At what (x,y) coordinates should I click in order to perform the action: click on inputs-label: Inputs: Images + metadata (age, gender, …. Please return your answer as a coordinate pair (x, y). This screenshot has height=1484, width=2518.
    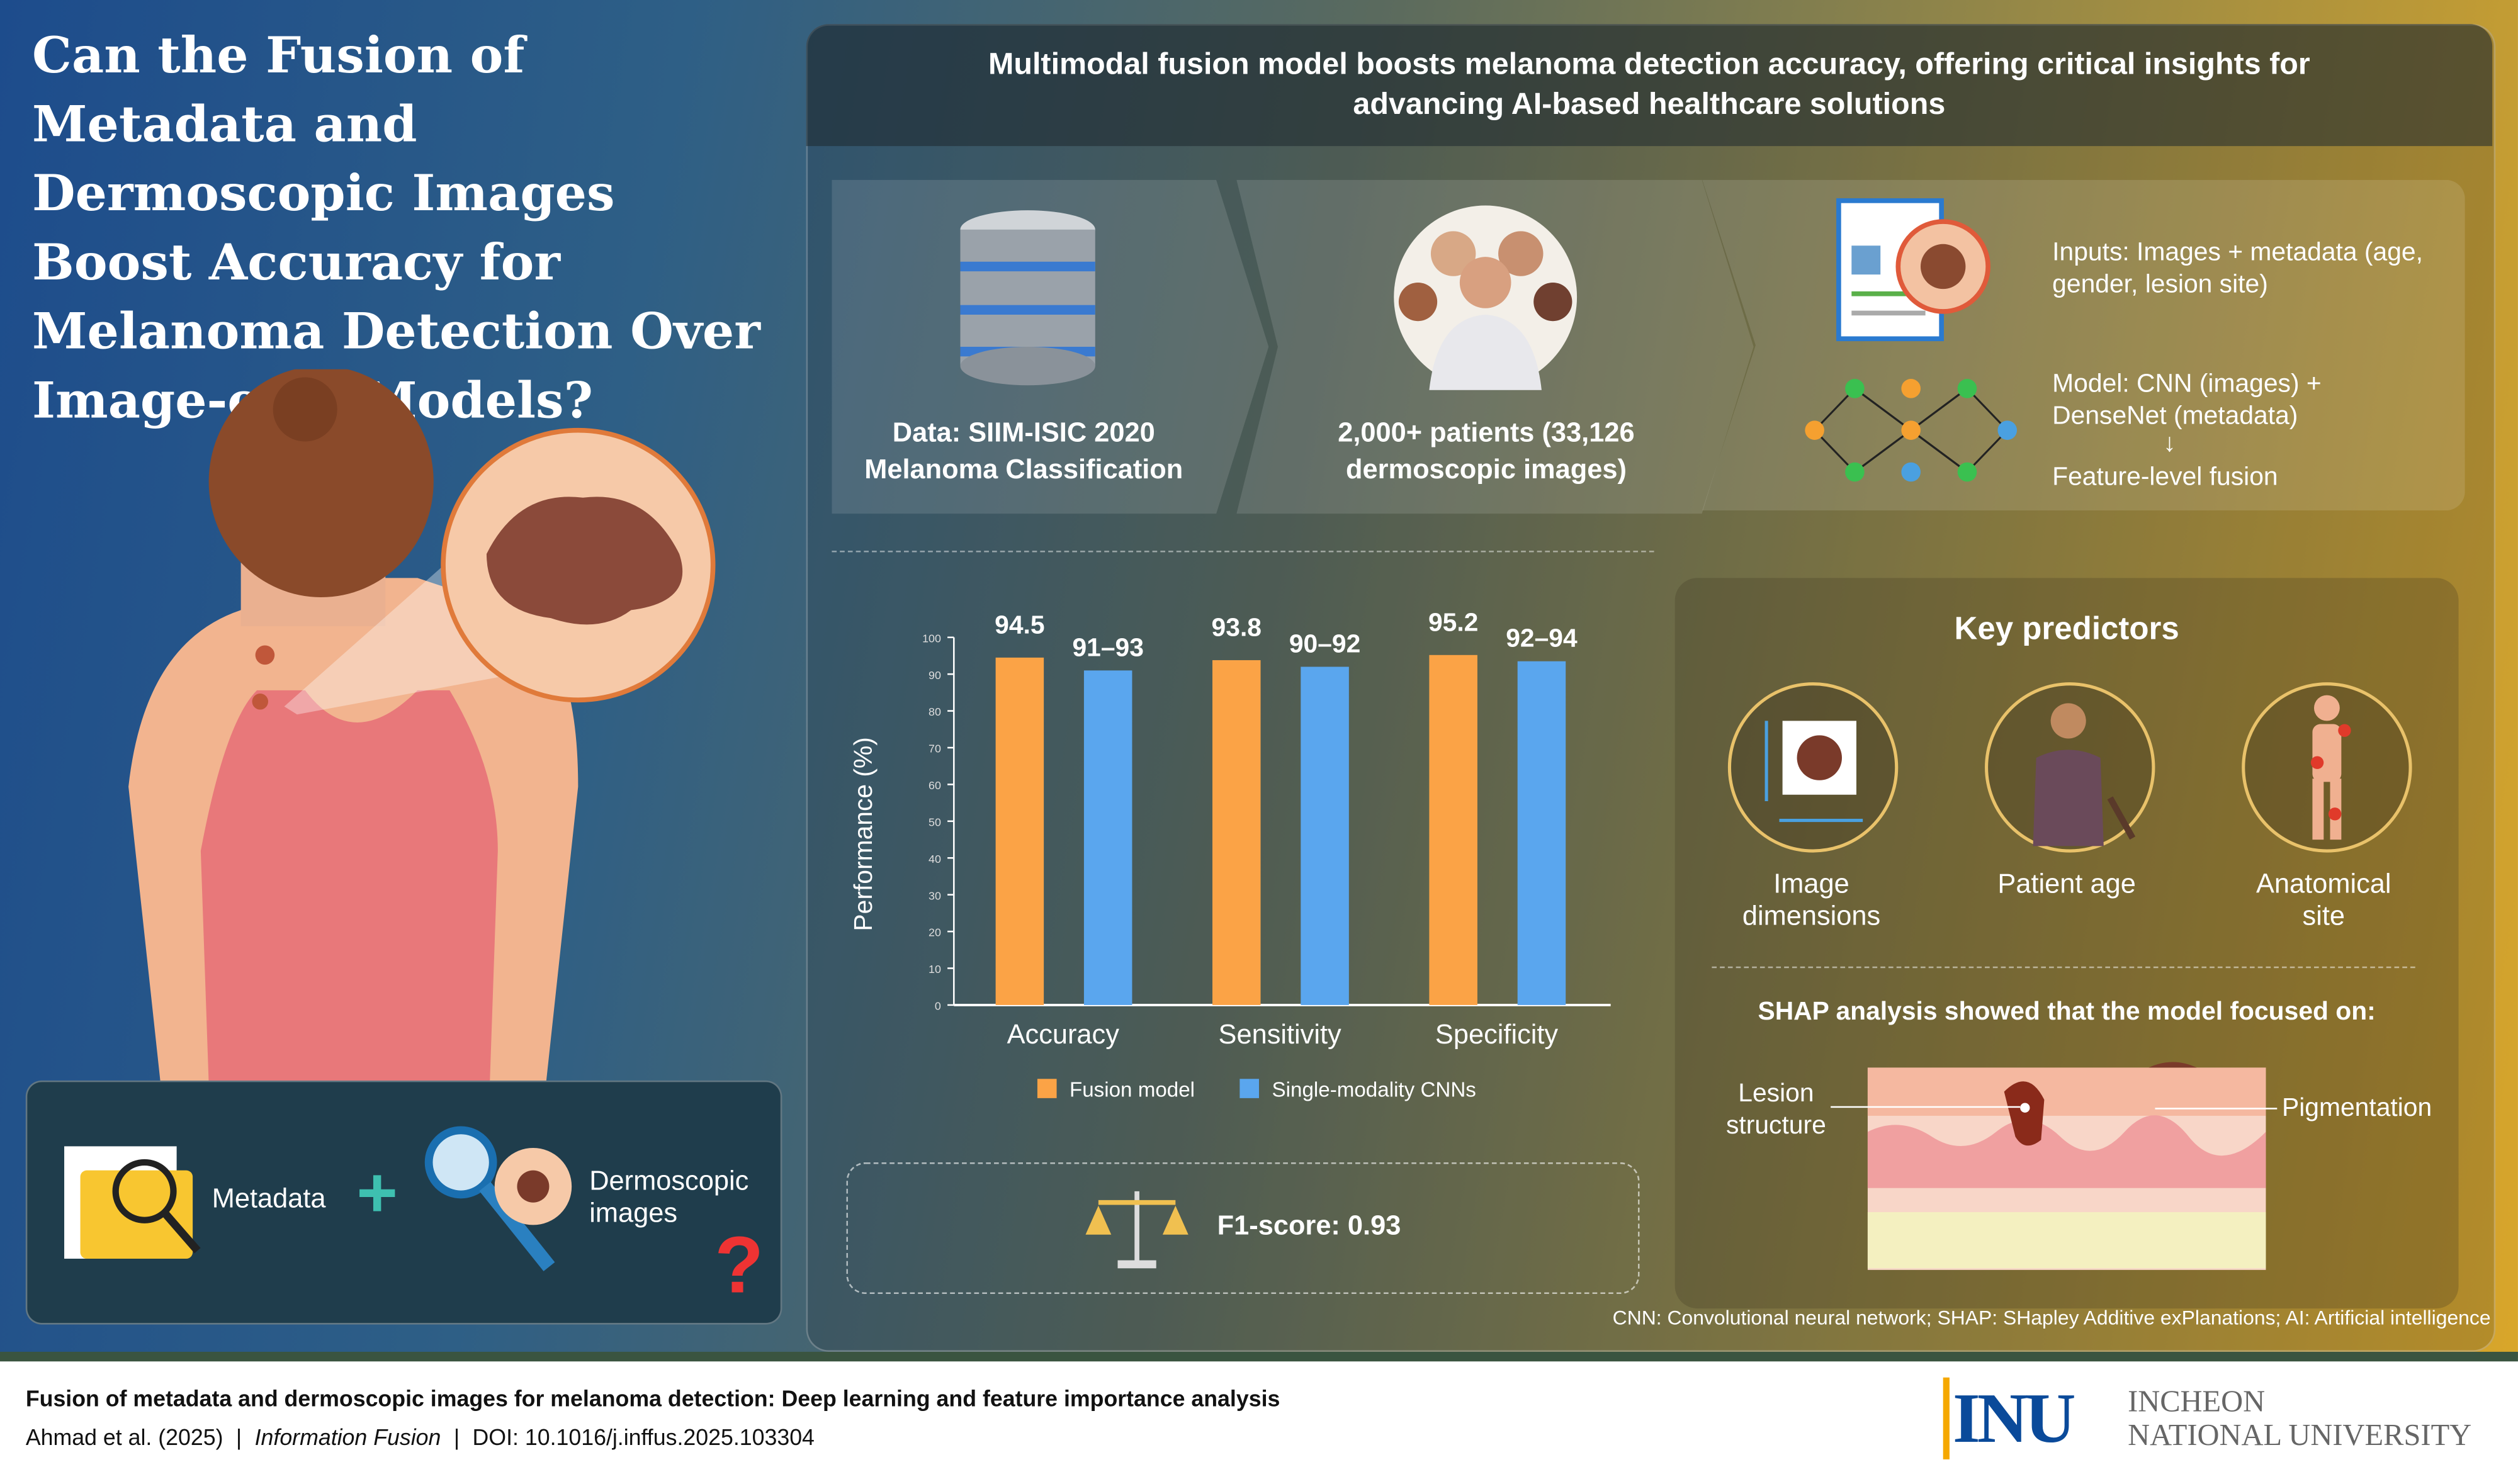
    Looking at the image, I should click on (2237, 269).